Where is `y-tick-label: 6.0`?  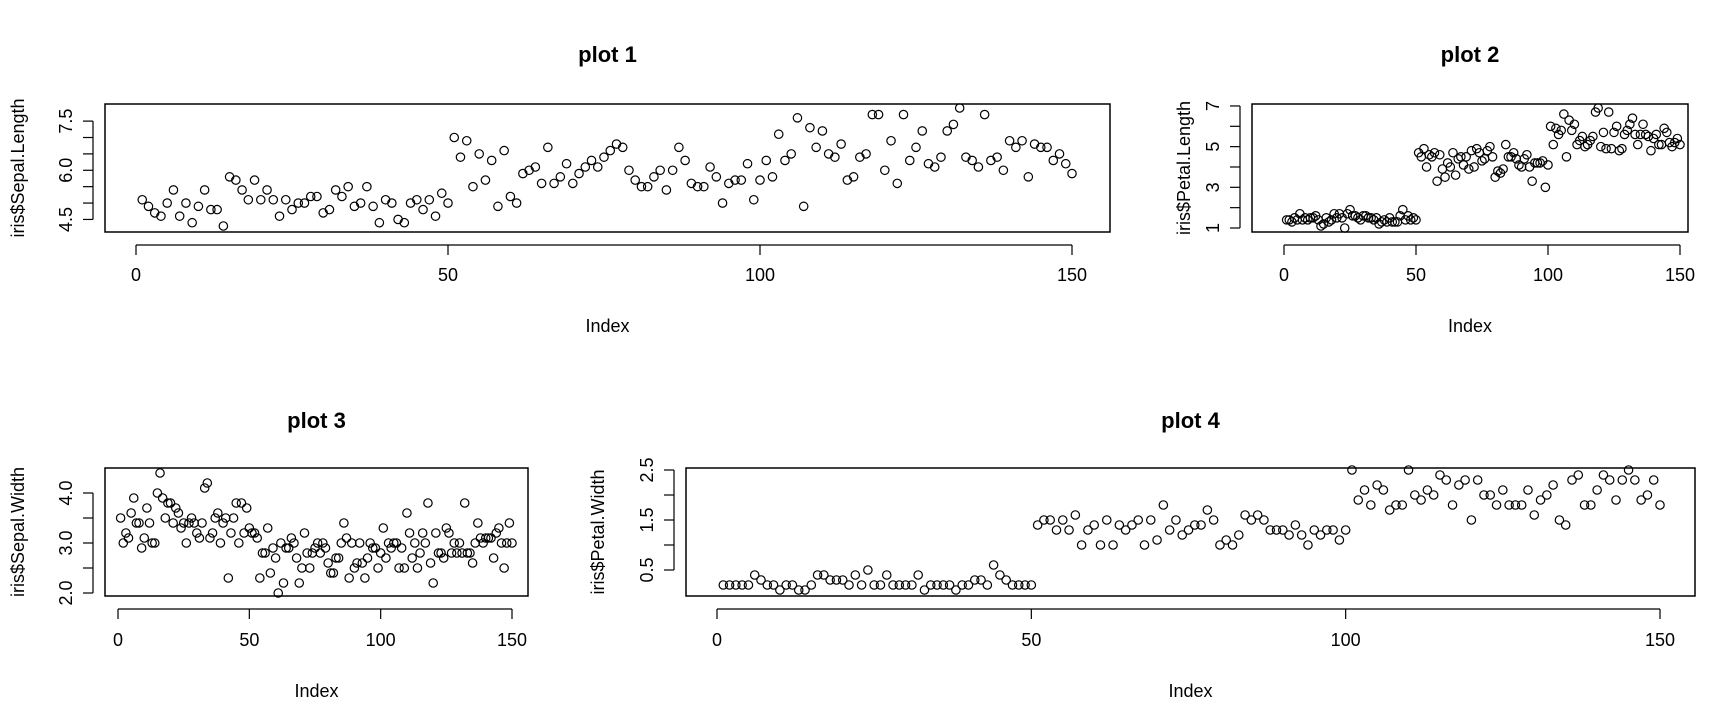
y-tick-label: 6.0 is located at coordinates (66, 170).